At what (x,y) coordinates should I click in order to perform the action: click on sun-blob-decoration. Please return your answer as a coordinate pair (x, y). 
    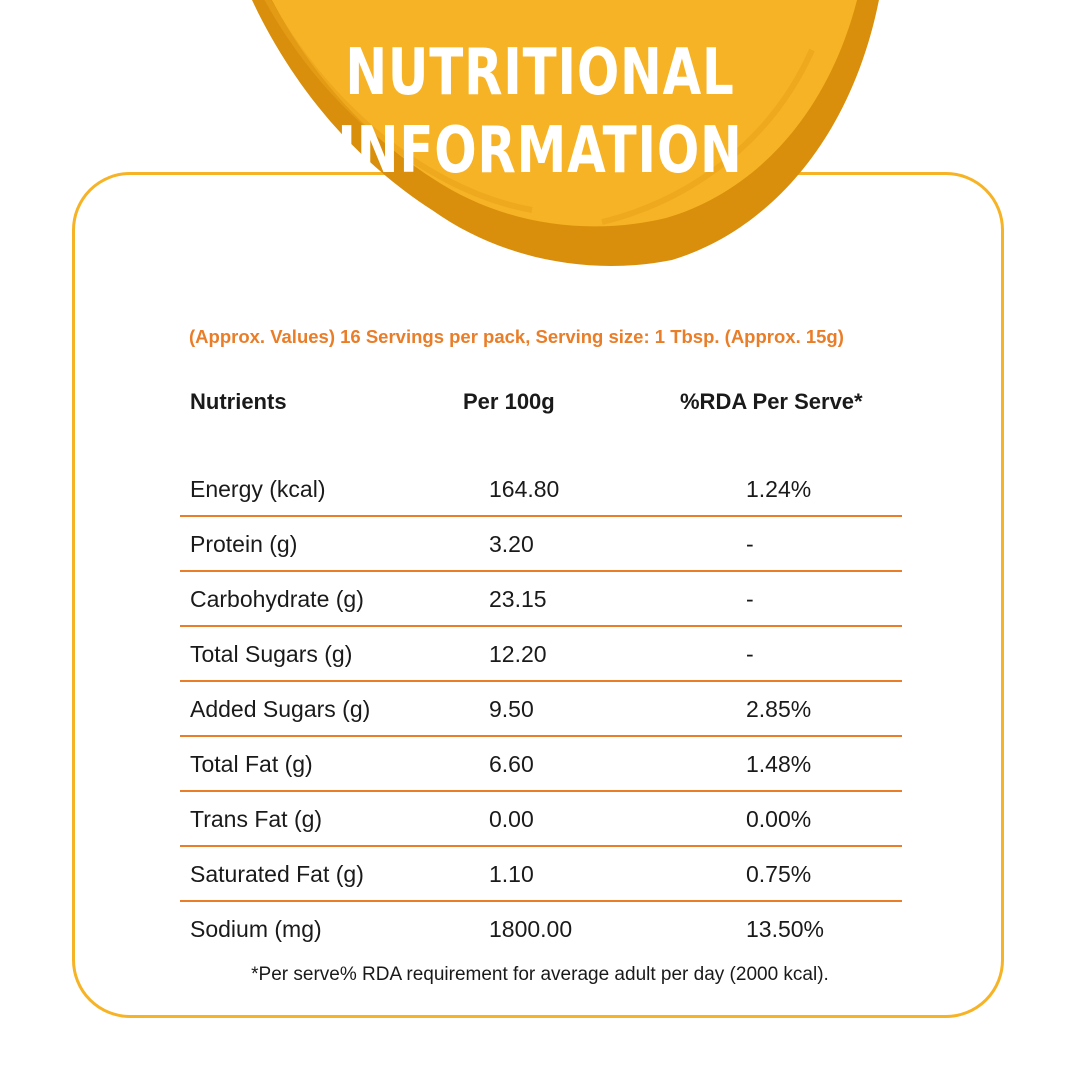
    Looking at the image, I should click on (565, 133).